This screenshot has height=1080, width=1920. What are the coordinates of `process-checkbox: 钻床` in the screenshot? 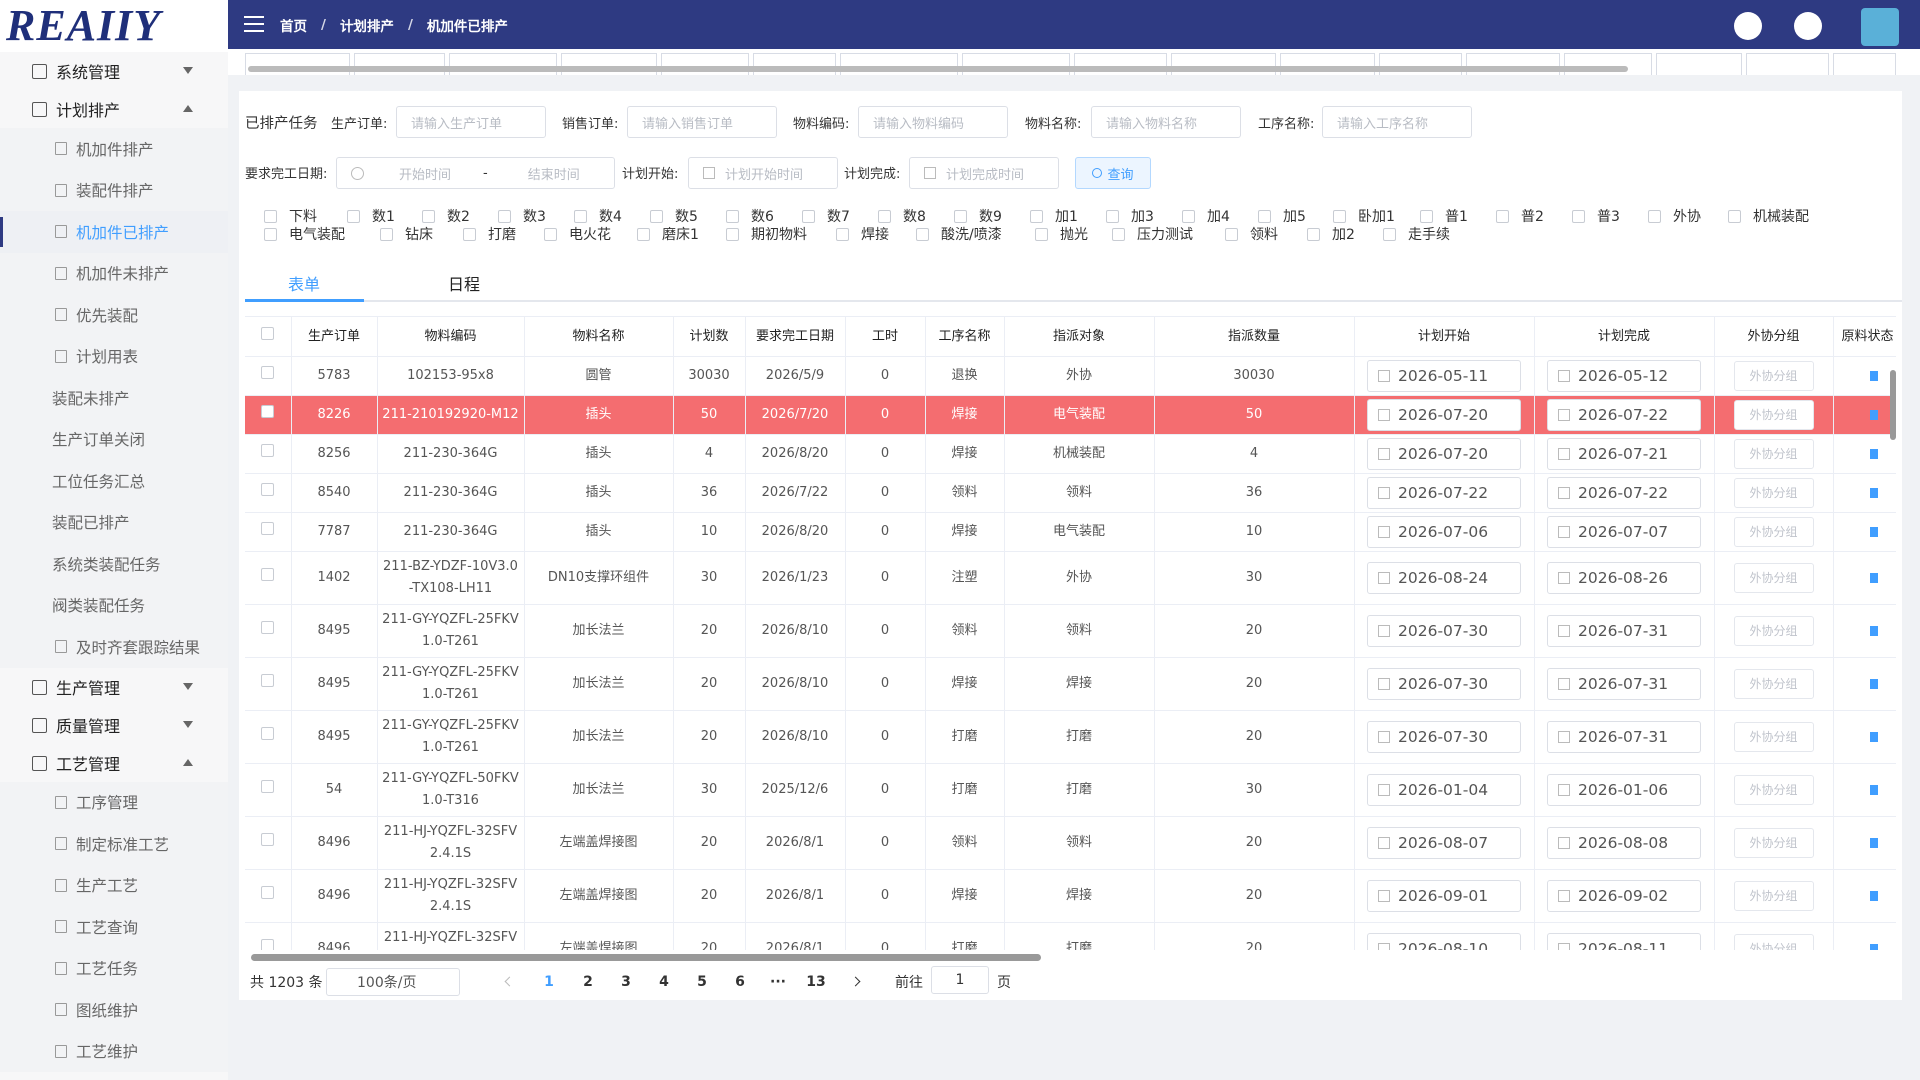 It's located at (406, 234).